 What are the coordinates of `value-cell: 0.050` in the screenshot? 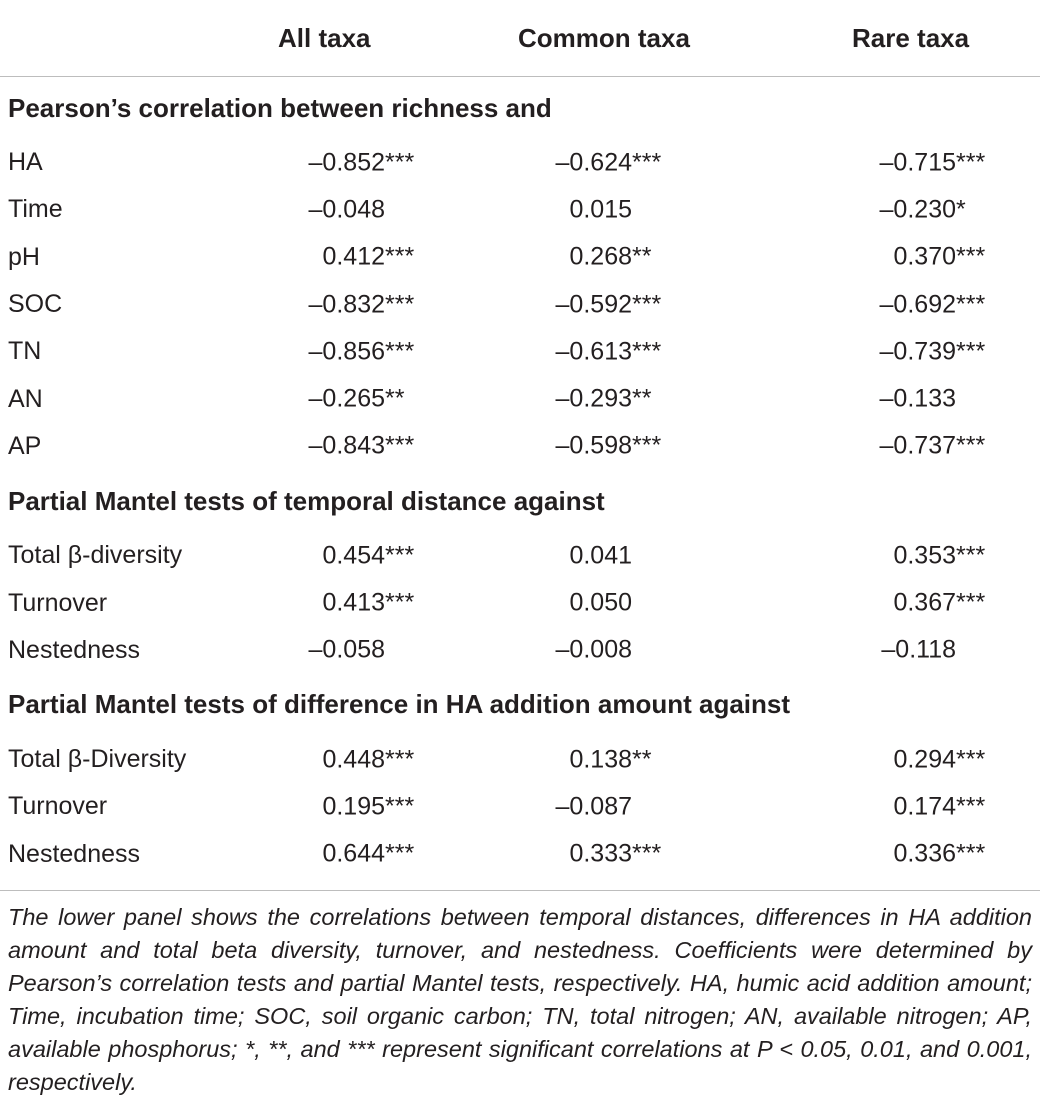 It's located at (653, 602).